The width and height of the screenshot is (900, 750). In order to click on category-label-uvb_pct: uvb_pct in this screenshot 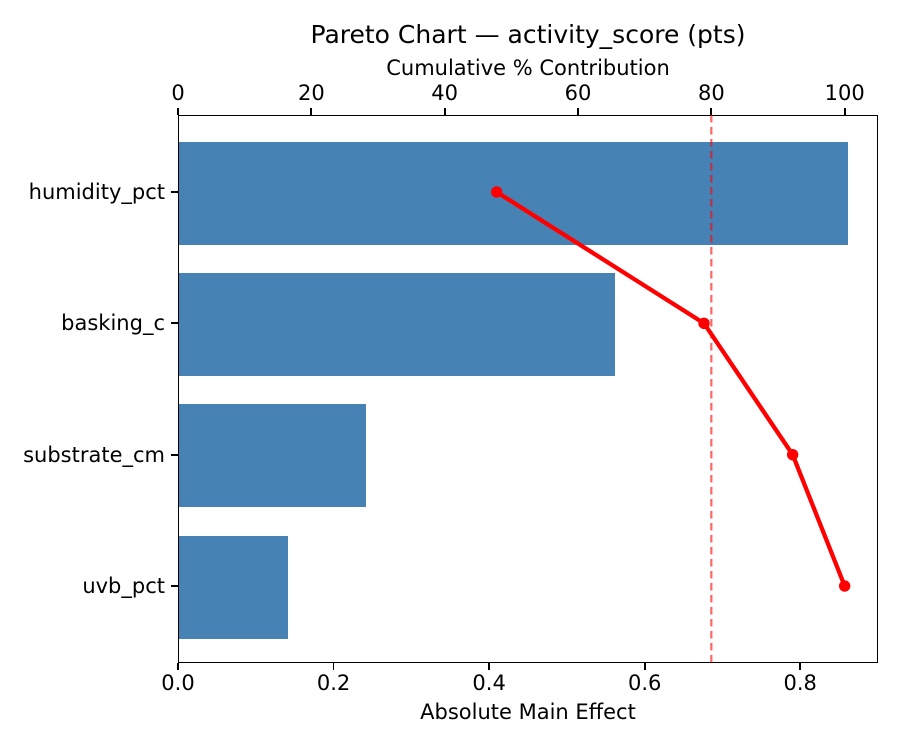, I will do `click(123, 586)`.